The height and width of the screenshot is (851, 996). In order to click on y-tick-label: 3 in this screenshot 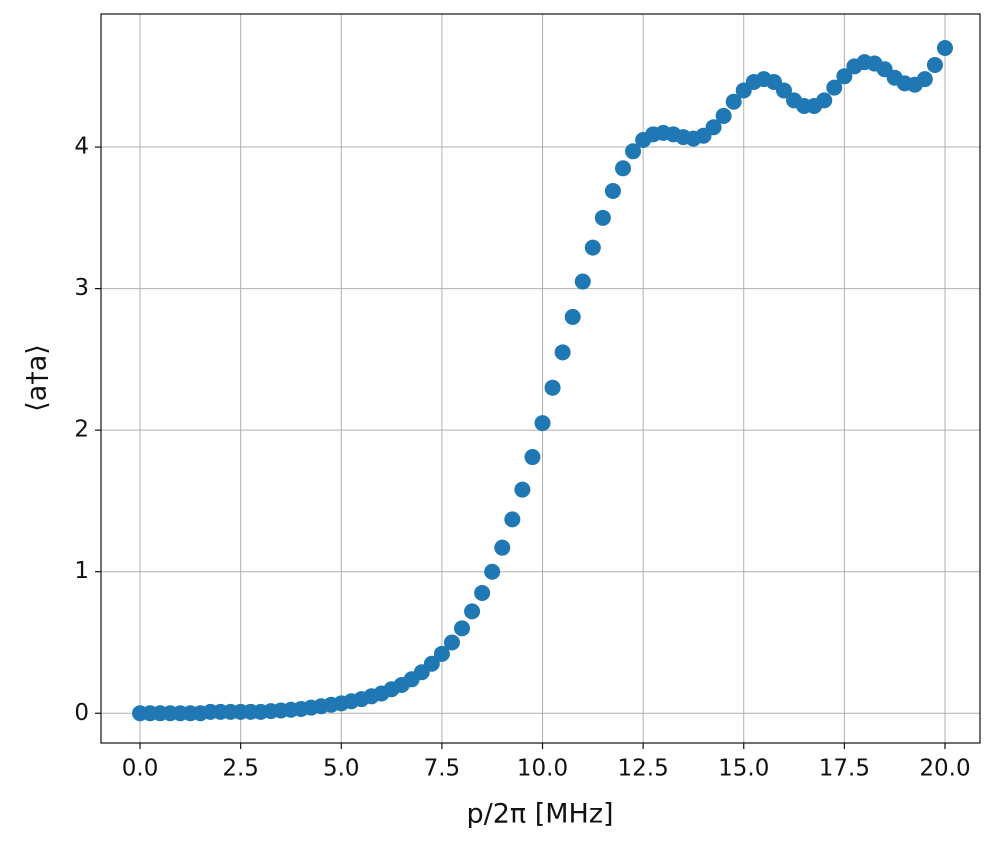, I will do `click(81, 288)`.